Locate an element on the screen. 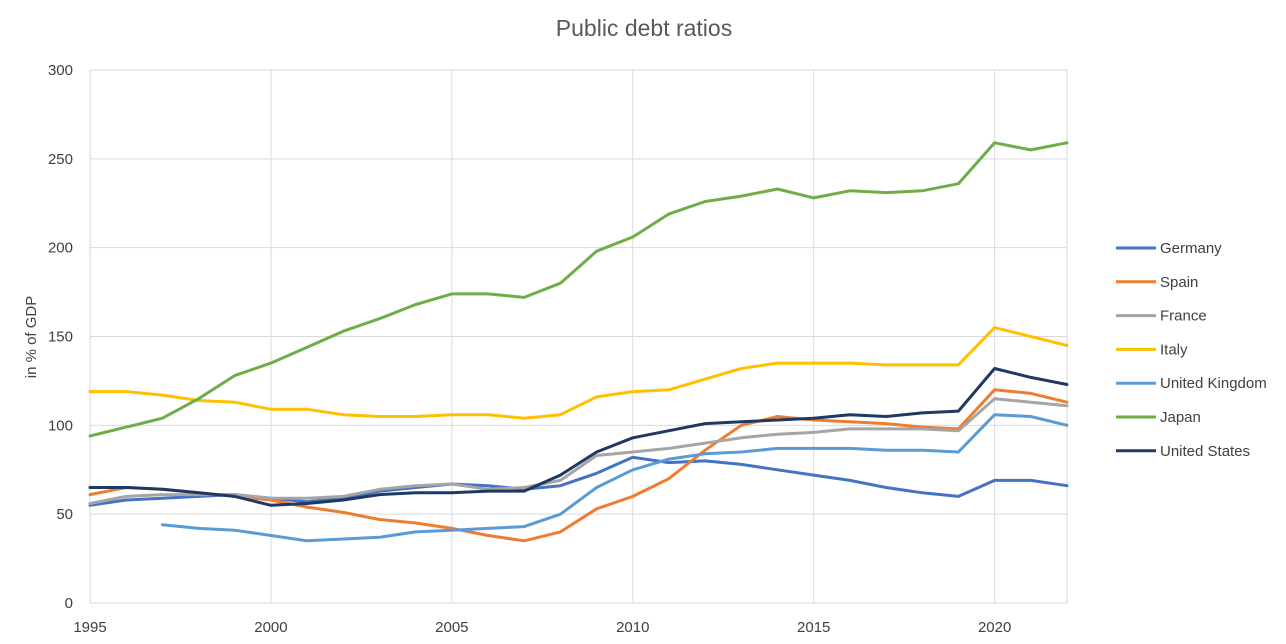 Image resolution: width=1286 pixels, height=644 pixels. y-axis-ticks: 0 50 100 150 200 250 300 is located at coordinates (60, 337).